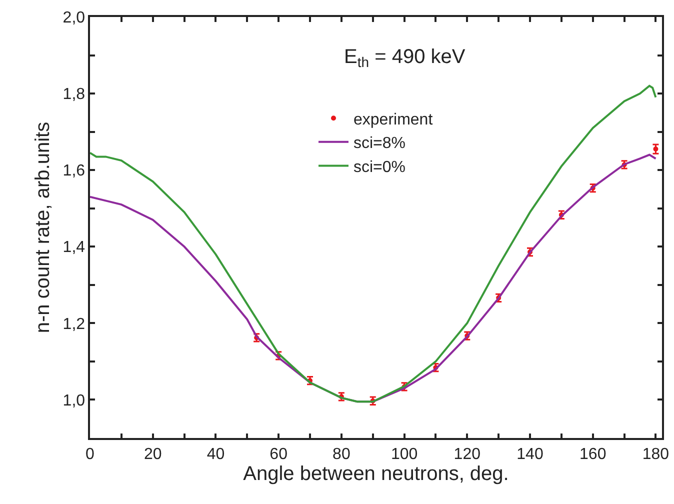 This screenshot has width=674, height=504. What do you see at coordinates (467, 454) in the screenshot?
I see `x-tick-label: 120` at bounding box center [467, 454].